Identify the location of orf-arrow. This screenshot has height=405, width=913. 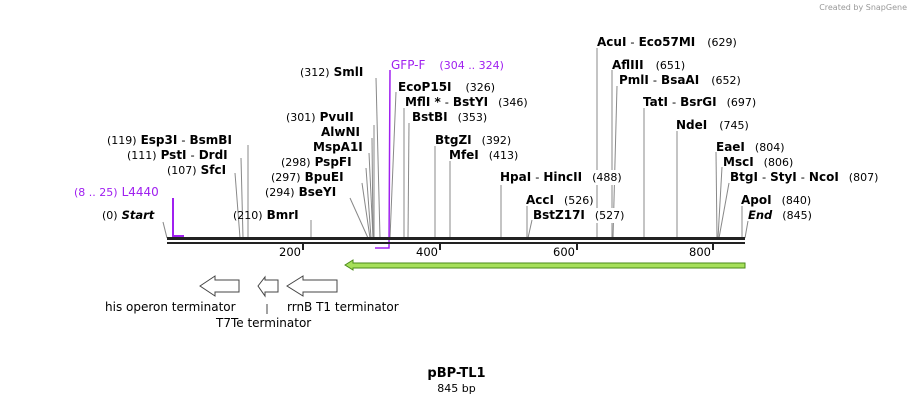
(545, 265).